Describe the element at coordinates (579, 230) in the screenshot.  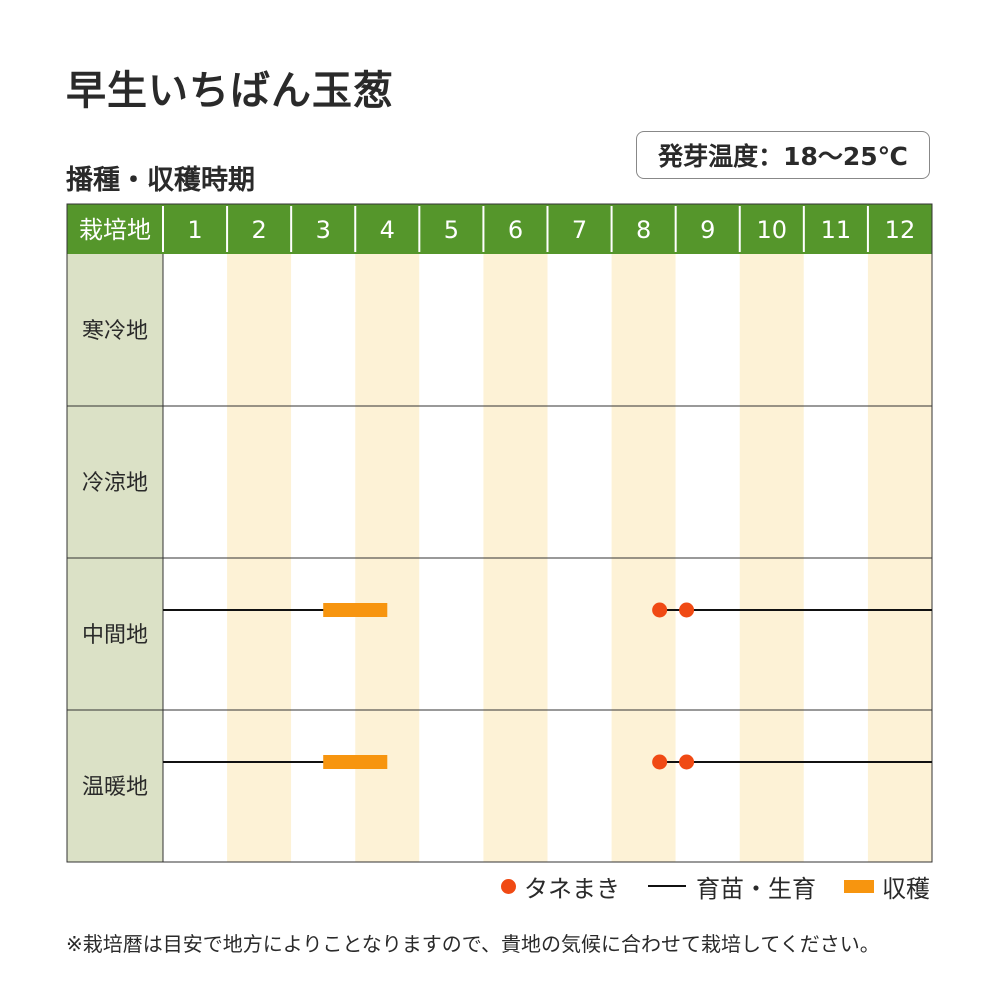
I see `month-label-7: 7` at that location.